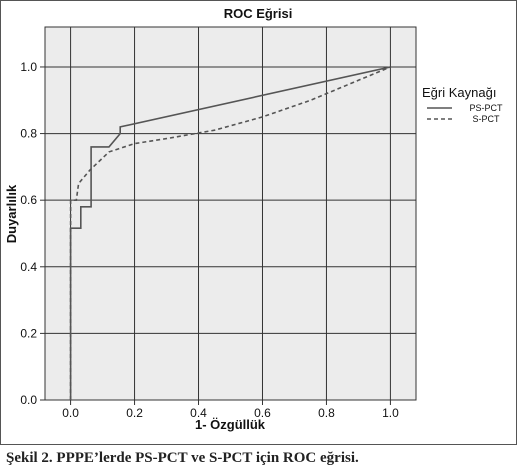 This screenshot has height=474, width=517. Describe the element at coordinates (28, 400) in the screenshot. I see `y-tick-label: 0.0` at that location.